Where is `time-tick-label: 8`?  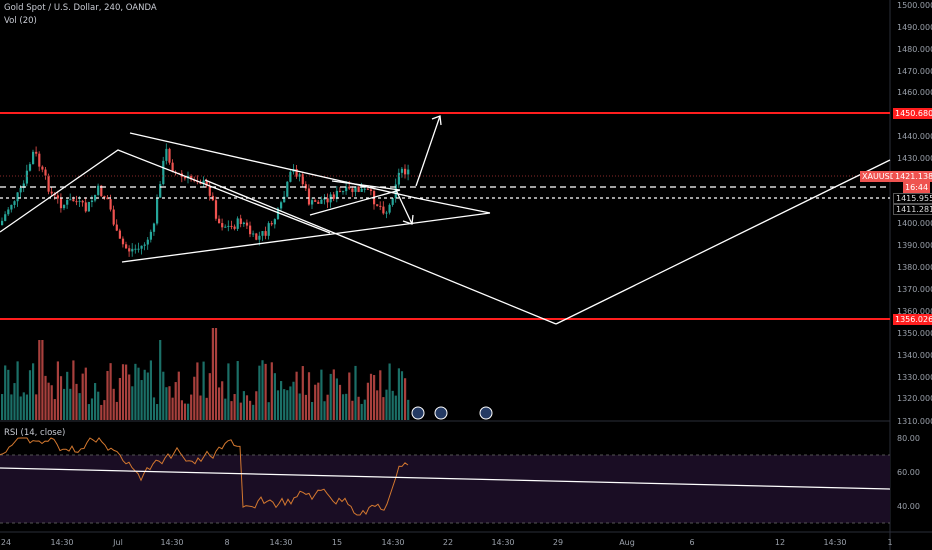 time-tick-label: 8 is located at coordinates (226, 542).